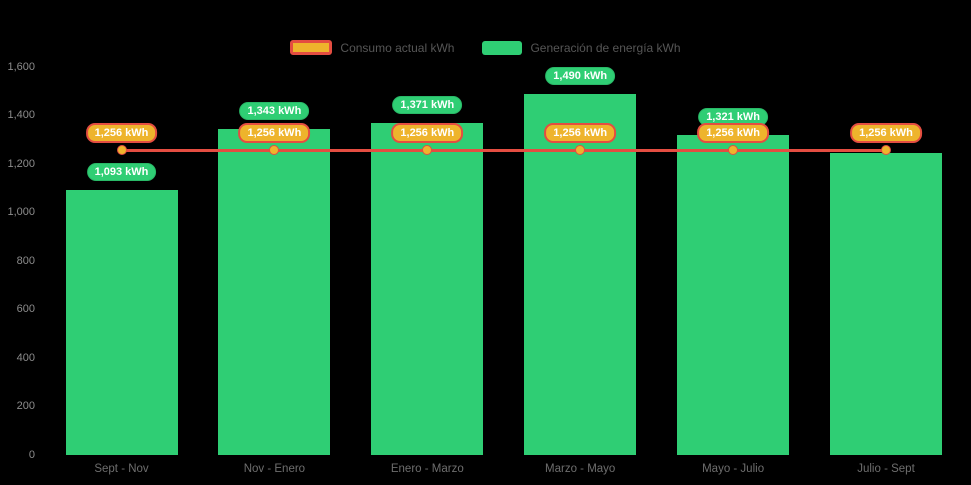  What do you see at coordinates (580, 75) in the screenshot?
I see `bar-value-label: 1,490 kWh` at bounding box center [580, 75].